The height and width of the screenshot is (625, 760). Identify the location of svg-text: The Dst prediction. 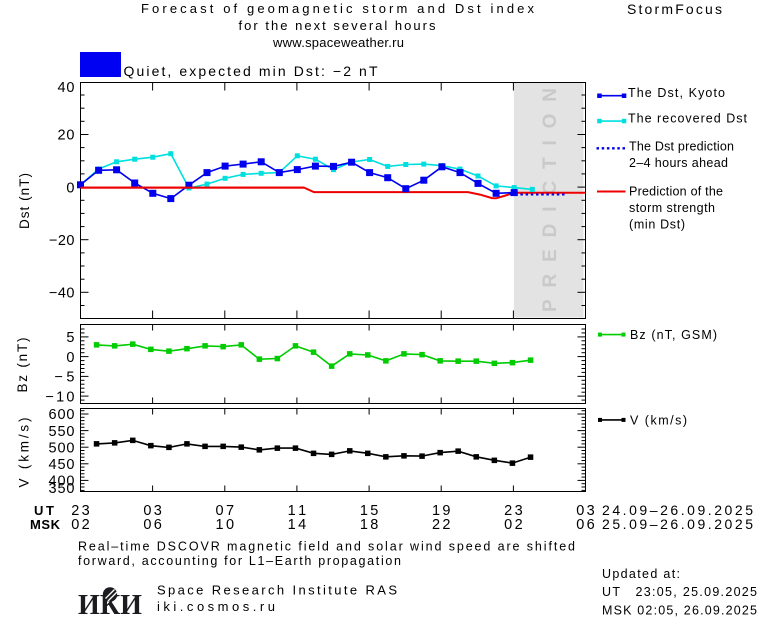
(681, 146).